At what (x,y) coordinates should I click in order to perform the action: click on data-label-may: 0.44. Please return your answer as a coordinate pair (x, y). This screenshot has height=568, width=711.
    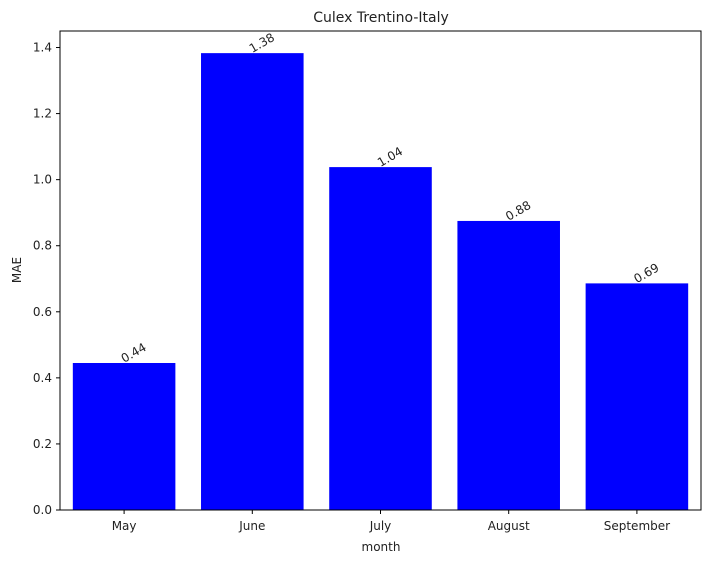
    Looking at the image, I should click on (134, 352).